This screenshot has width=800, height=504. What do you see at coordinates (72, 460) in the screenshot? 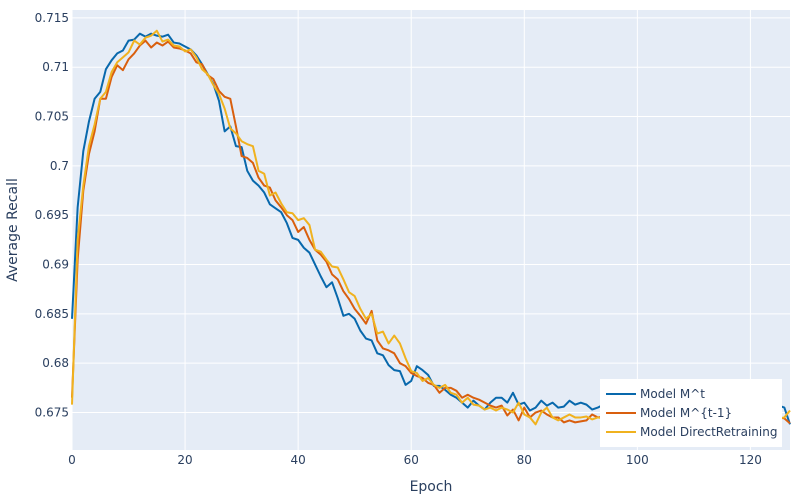
I see `x-tick-label: 0` at bounding box center [72, 460].